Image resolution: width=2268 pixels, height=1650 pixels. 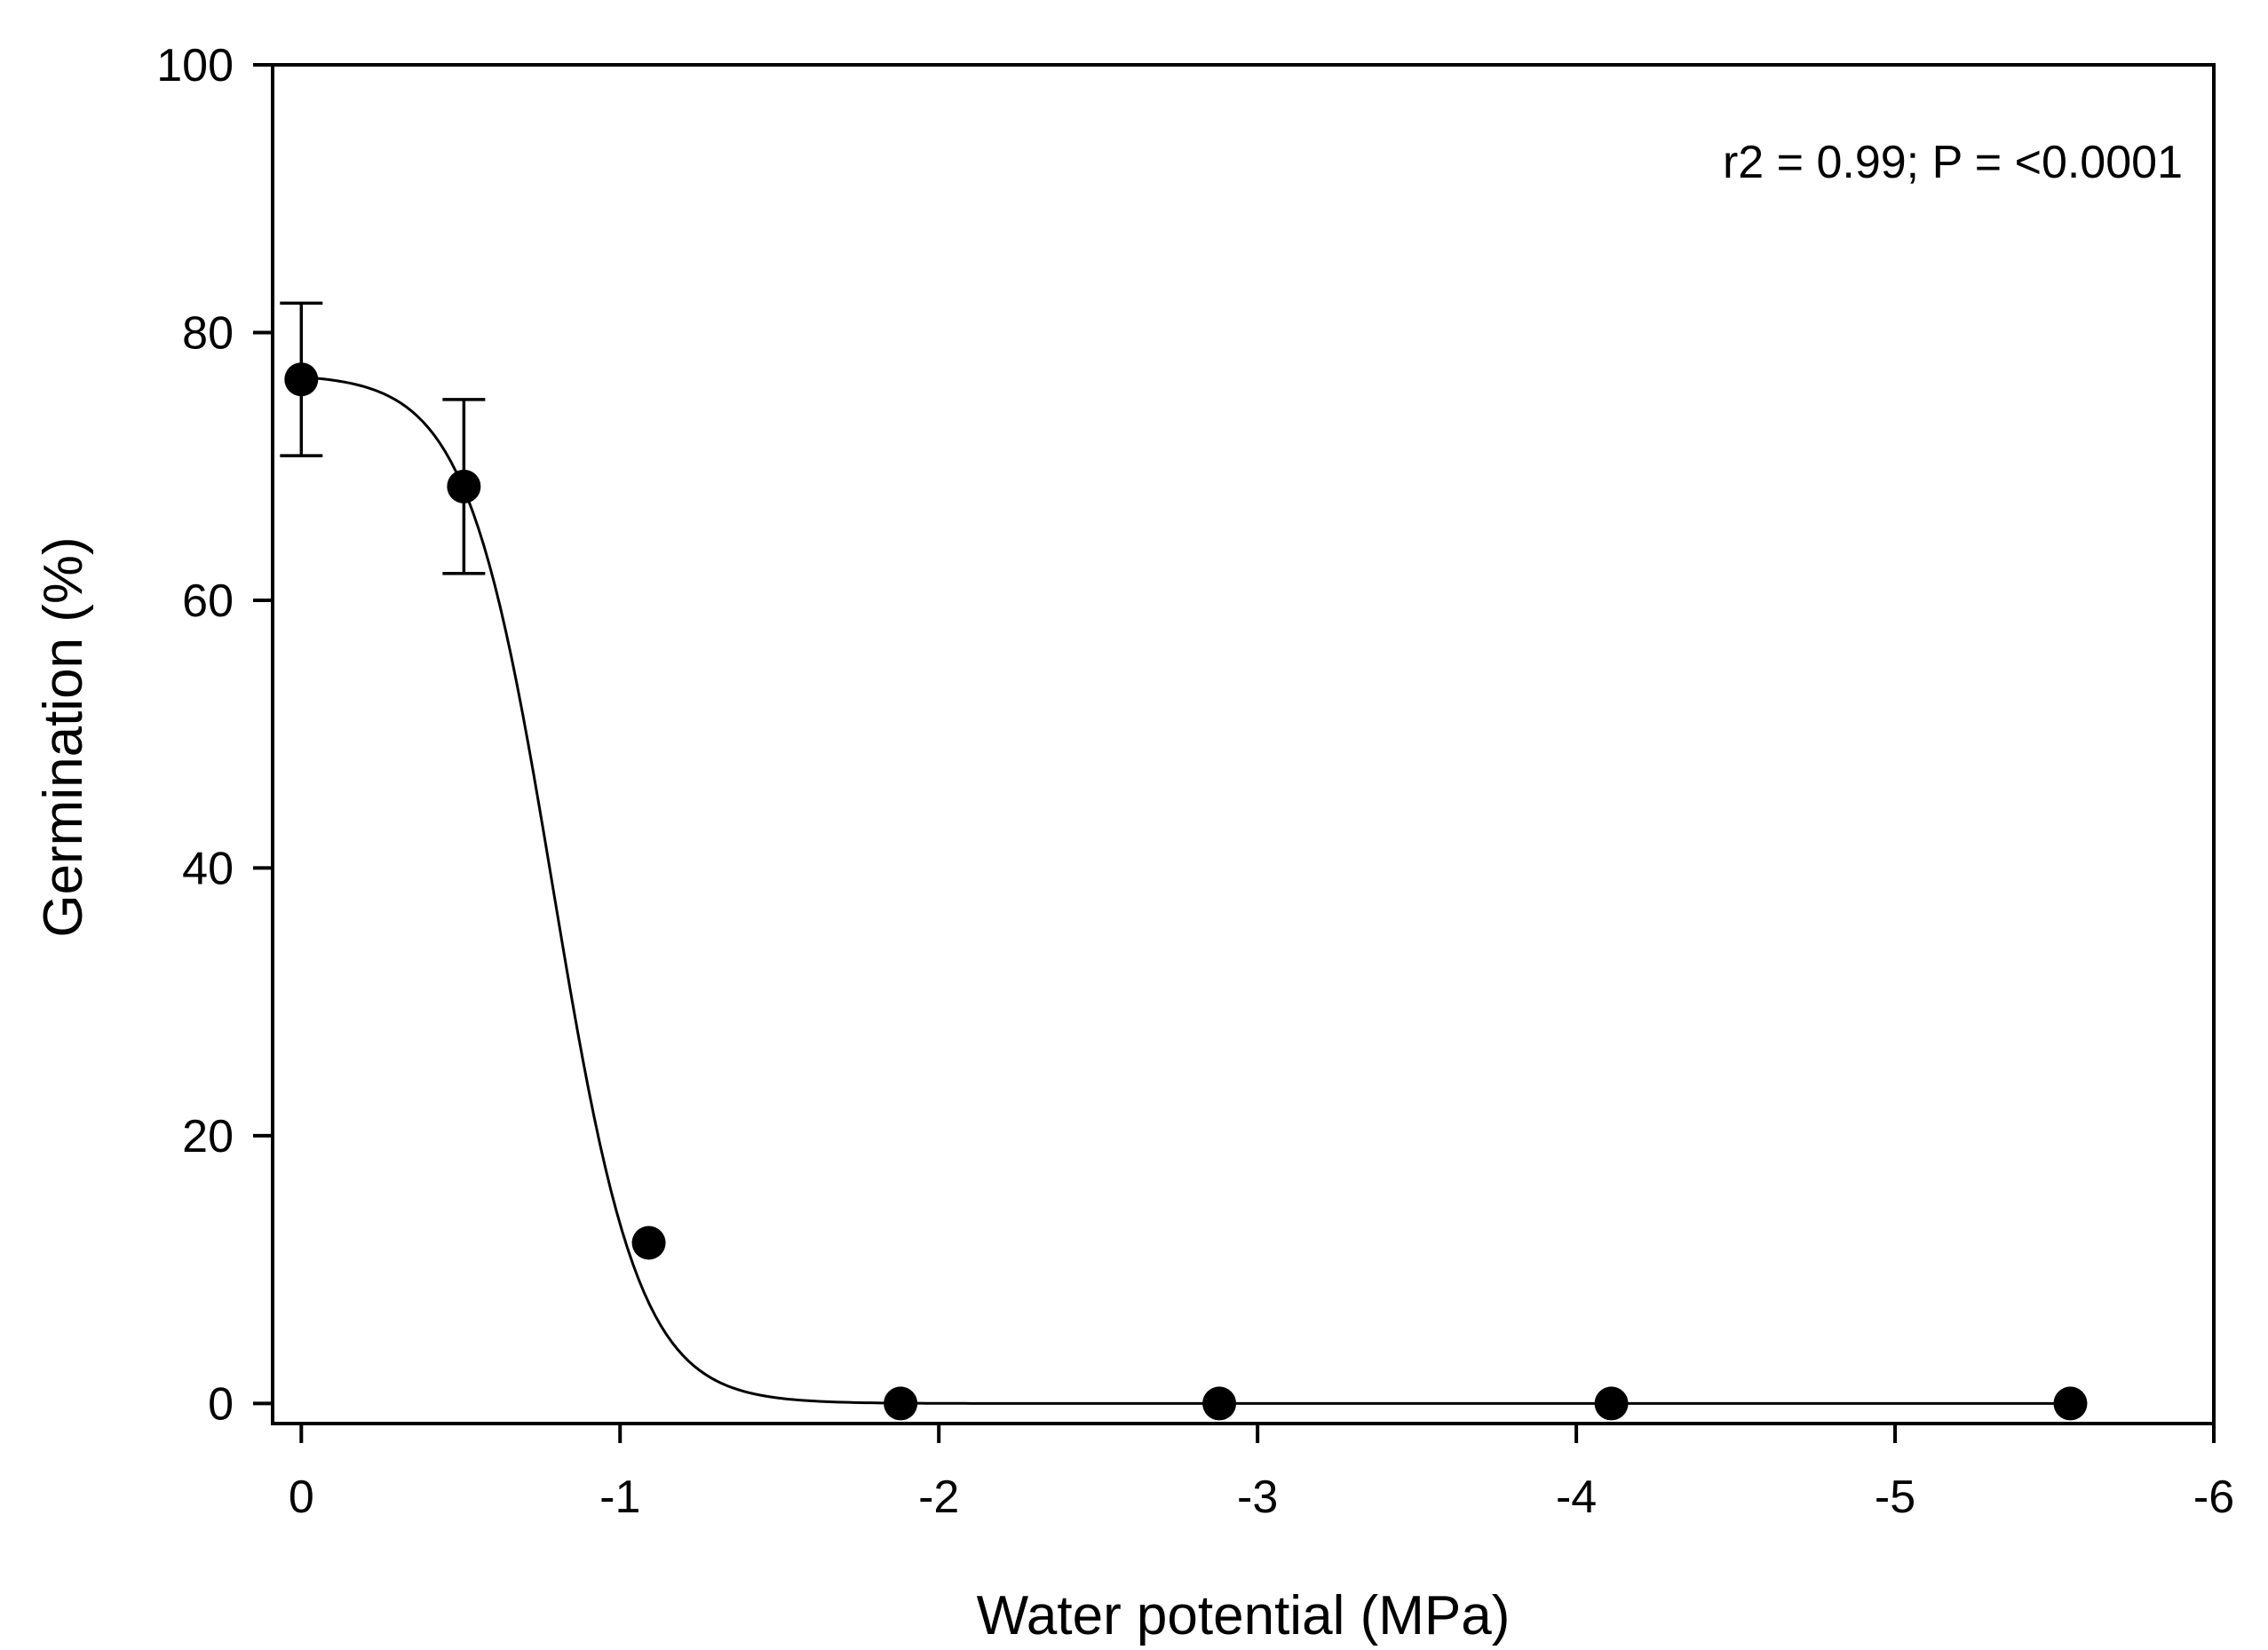 What do you see at coordinates (208, 333) in the screenshot?
I see `y-tick-label: 80` at bounding box center [208, 333].